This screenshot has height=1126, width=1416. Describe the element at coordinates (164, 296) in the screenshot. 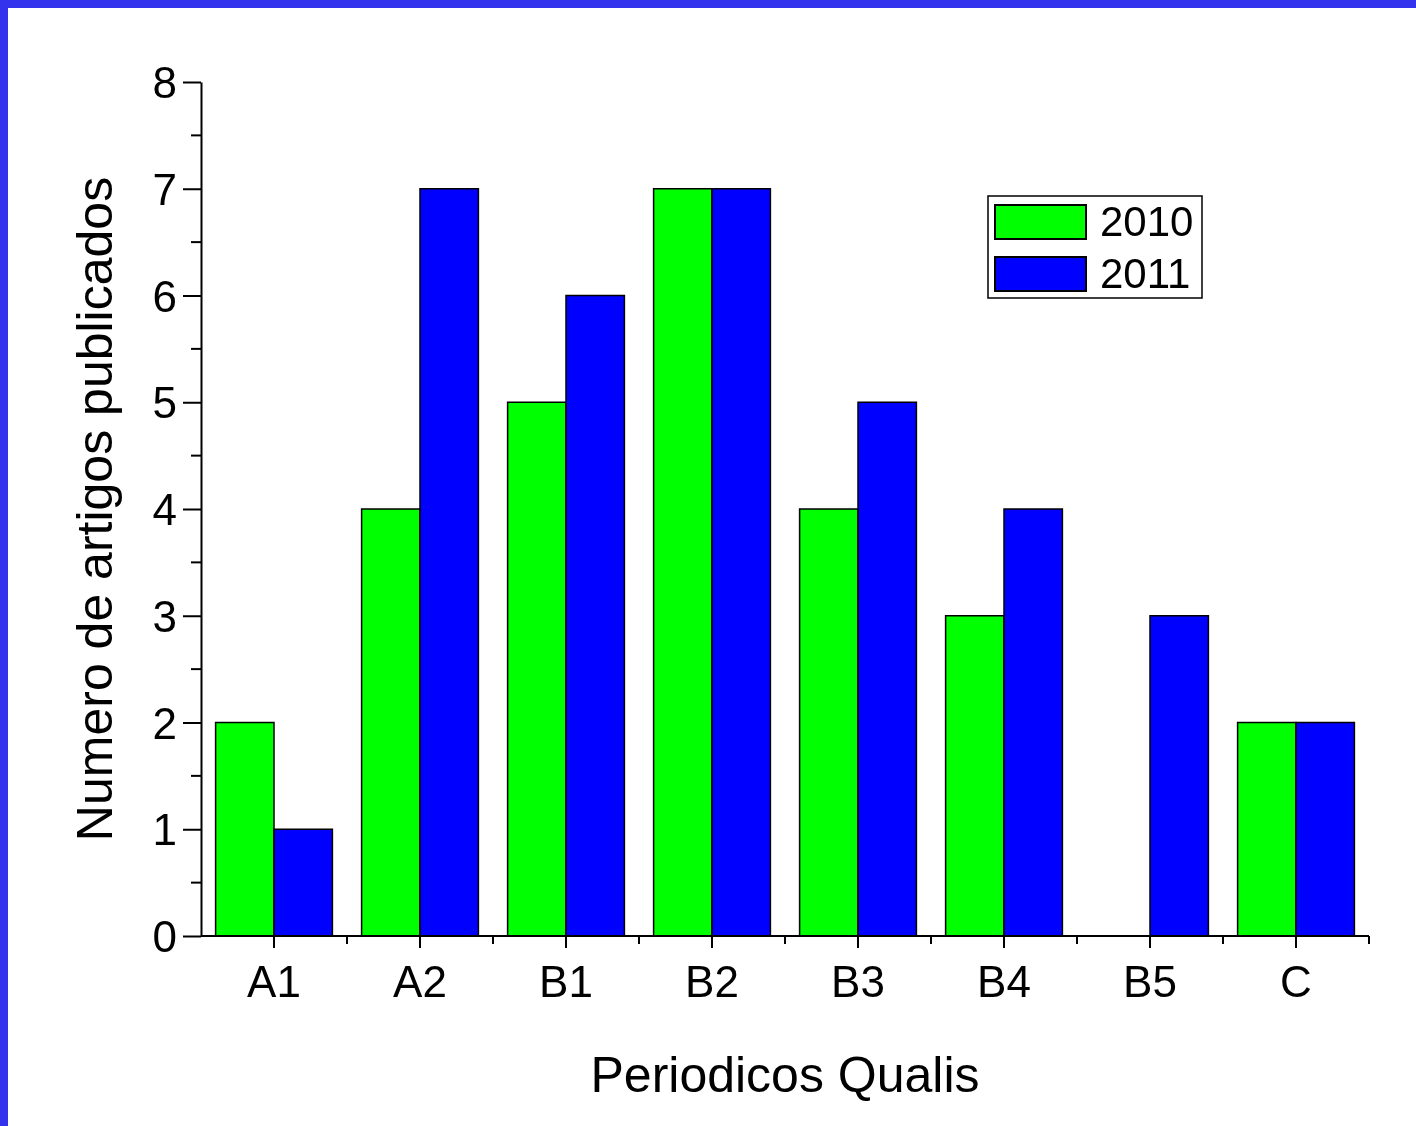

I see `y-tick-label: 6` at that location.